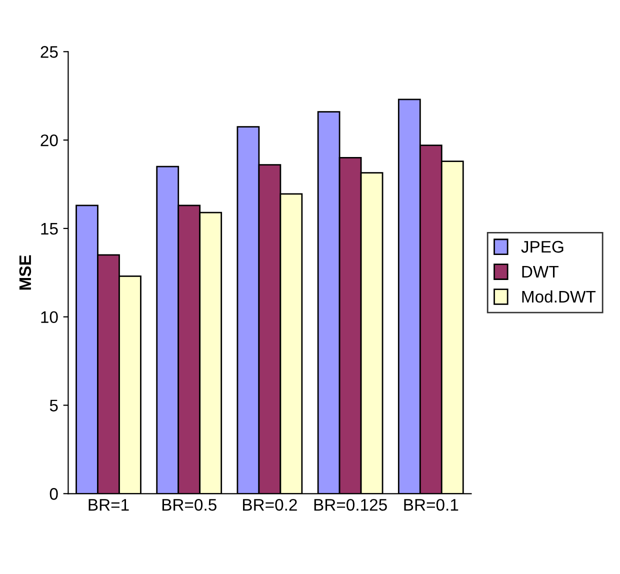 The image size is (620, 574). I want to click on y-tick-label: 15, so click(49, 229).